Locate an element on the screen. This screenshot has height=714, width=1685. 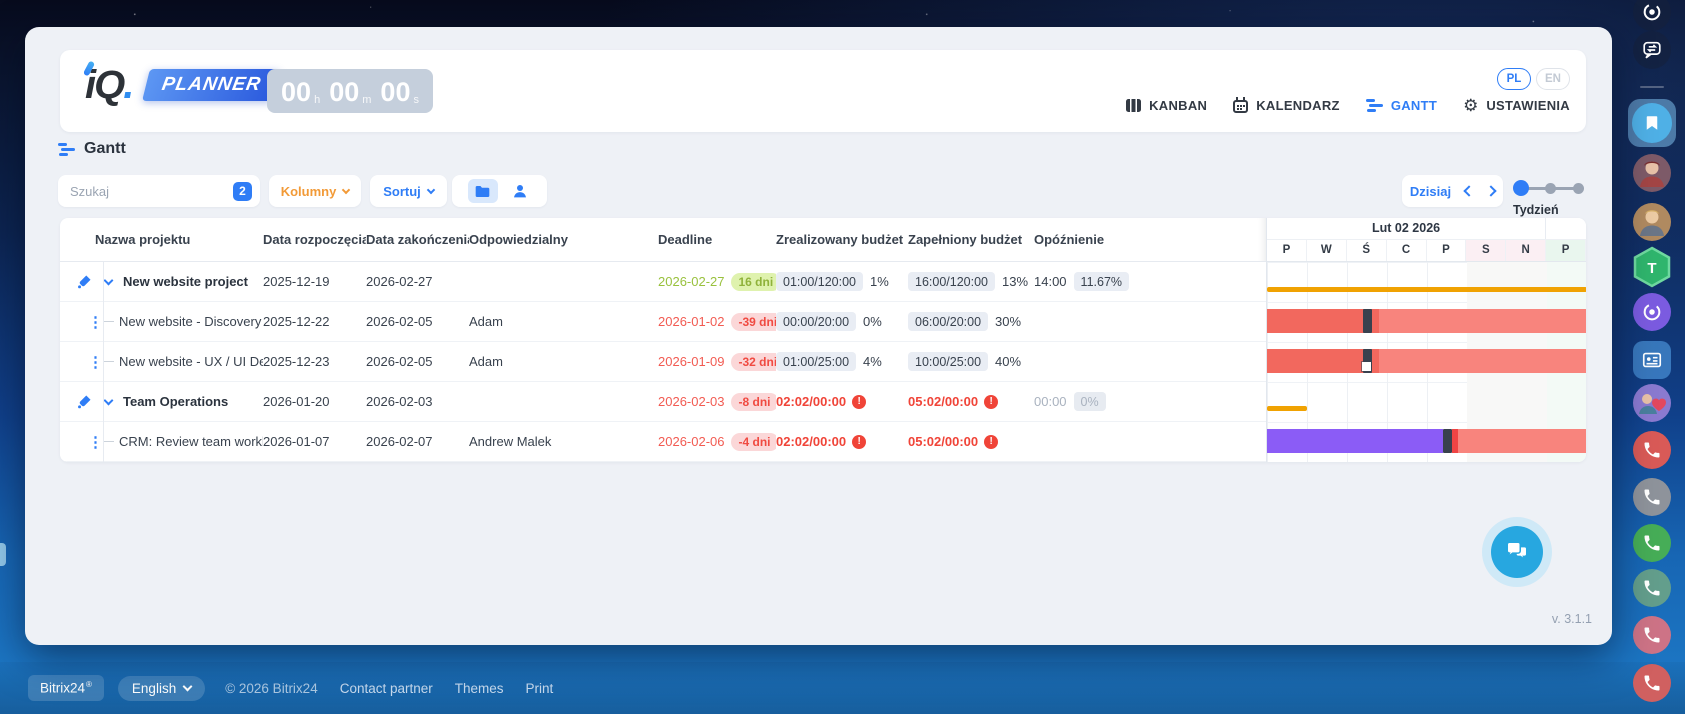
hexagon-label: T is located at coordinates (1651, 268).